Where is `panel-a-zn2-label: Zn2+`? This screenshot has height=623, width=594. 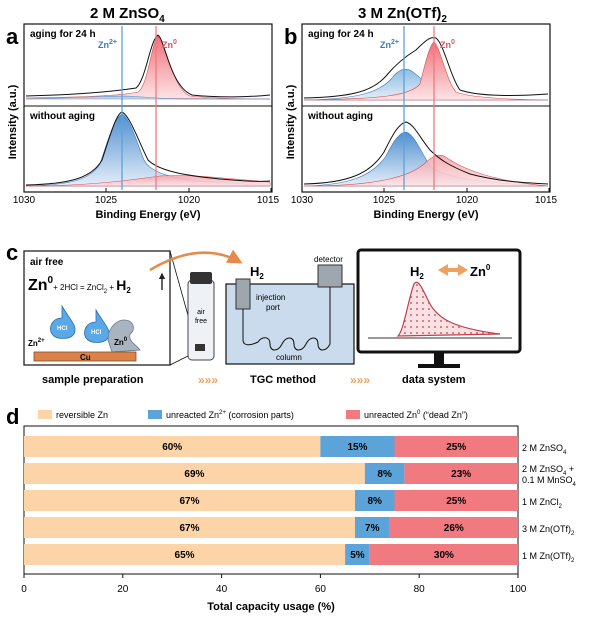 panel-a-zn2-label: Zn2+ is located at coordinates (107, 44).